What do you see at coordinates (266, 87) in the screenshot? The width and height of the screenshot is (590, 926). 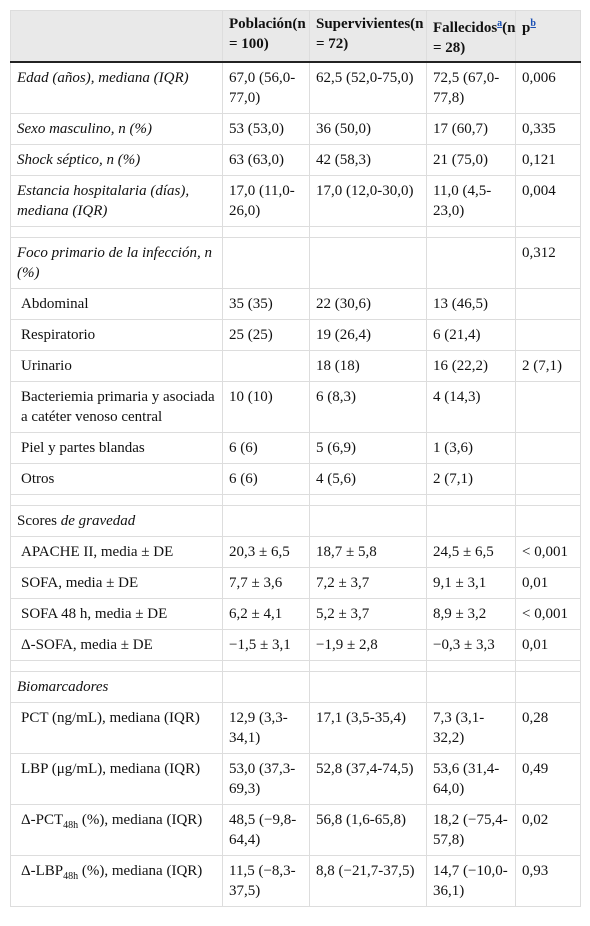 I see `value-cell: 67,0 (56,0-77,0)` at bounding box center [266, 87].